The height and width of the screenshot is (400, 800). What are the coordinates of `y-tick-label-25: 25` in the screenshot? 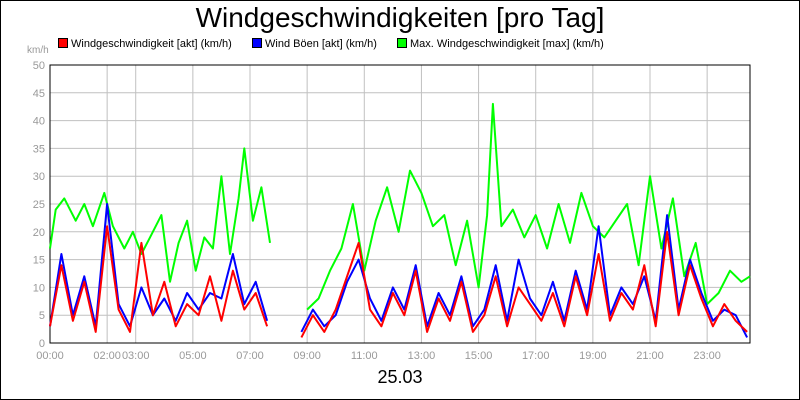 It's located at (39, 205).